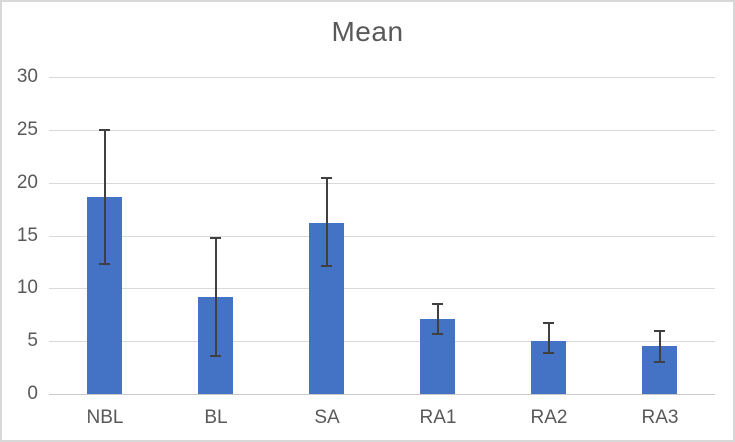  What do you see at coordinates (549, 338) in the screenshot?
I see `error-bar-RA2` at bounding box center [549, 338].